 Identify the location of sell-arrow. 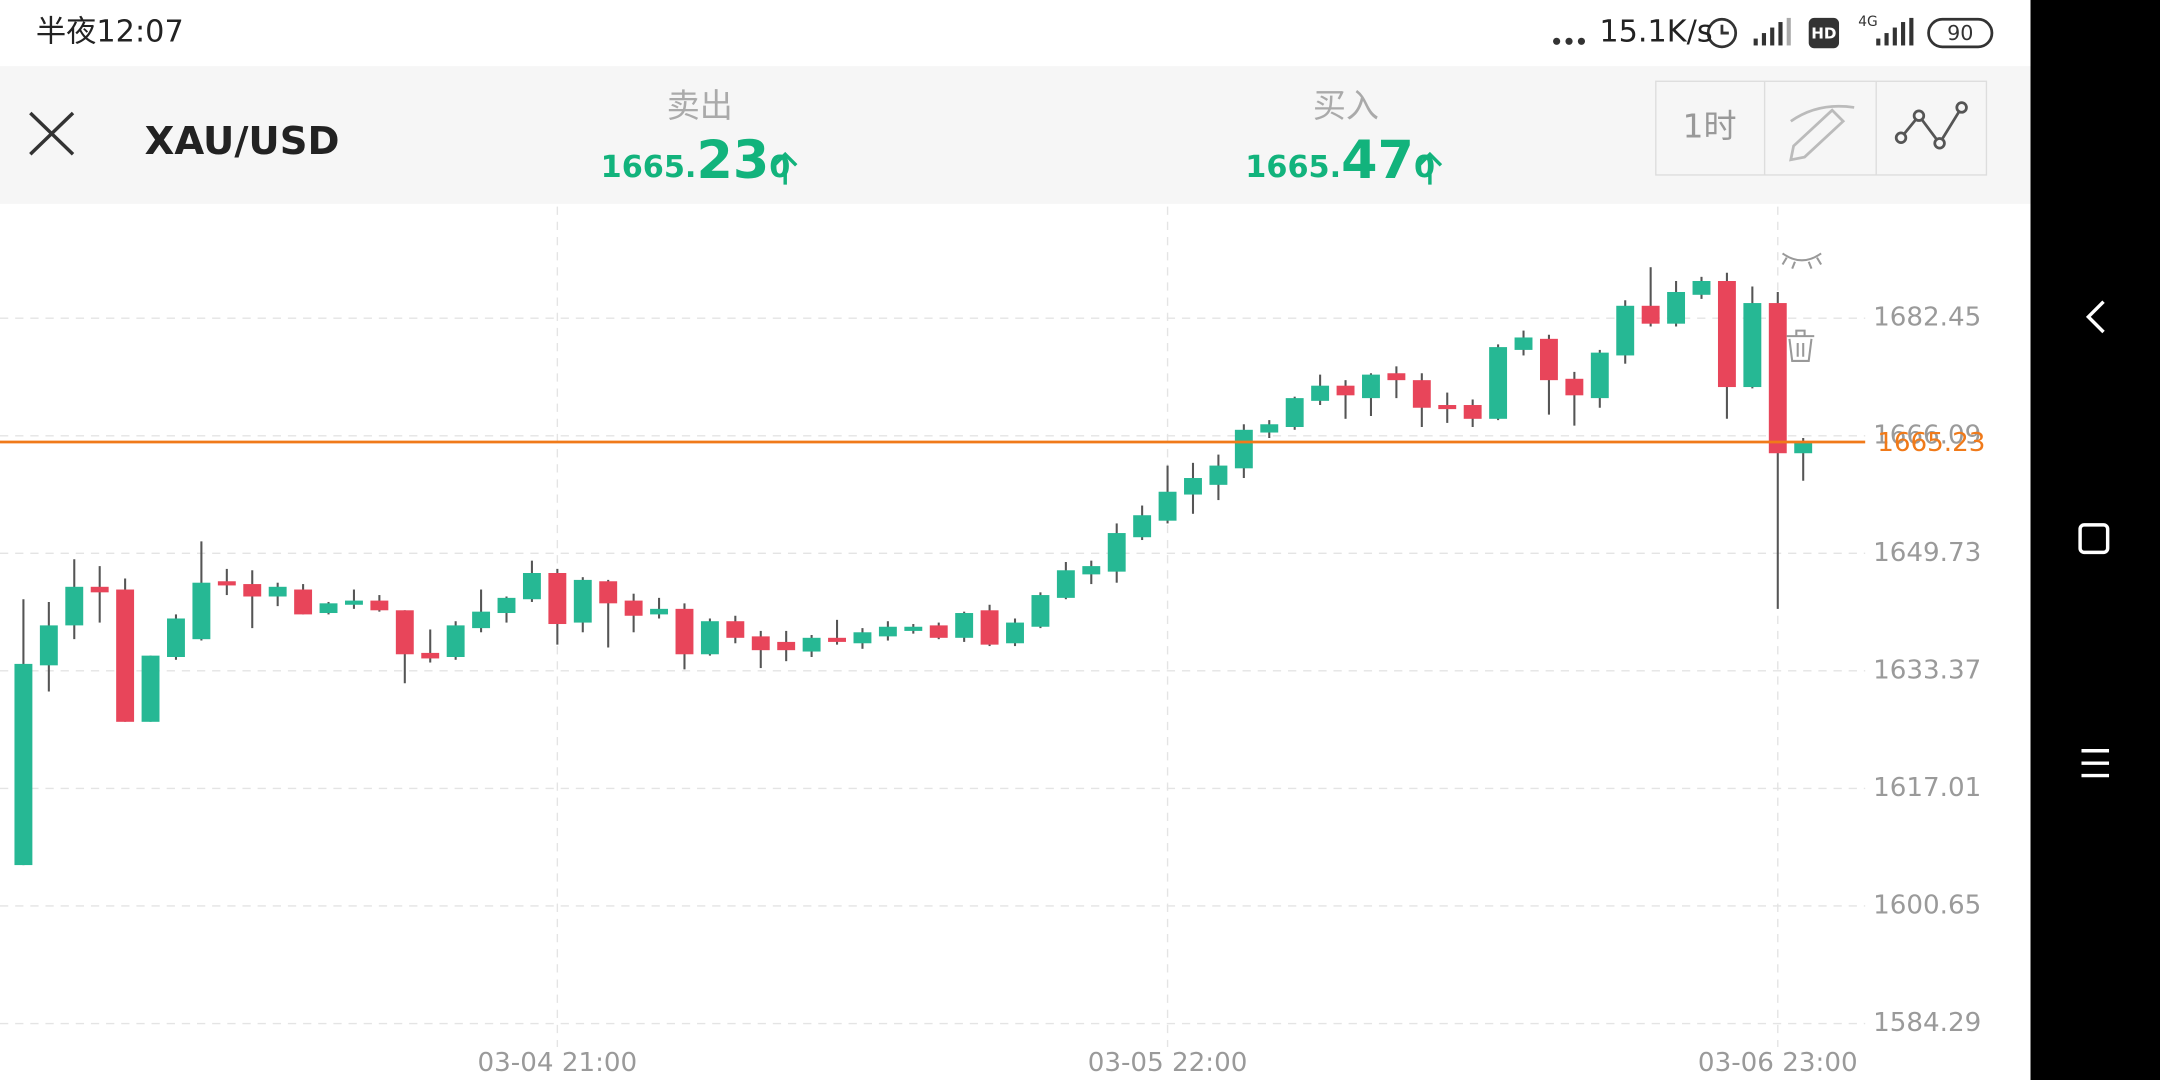
(785, 168).